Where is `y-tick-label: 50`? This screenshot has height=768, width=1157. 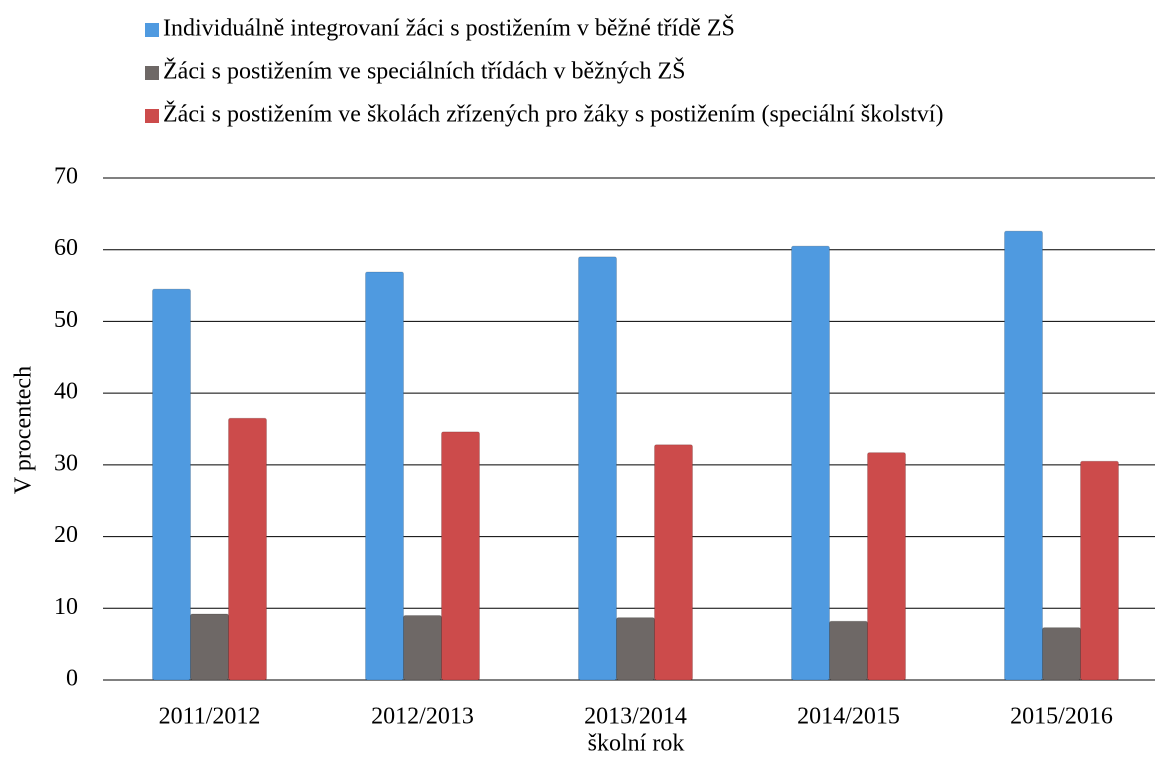
y-tick-label: 50 is located at coordinates (66, 320).